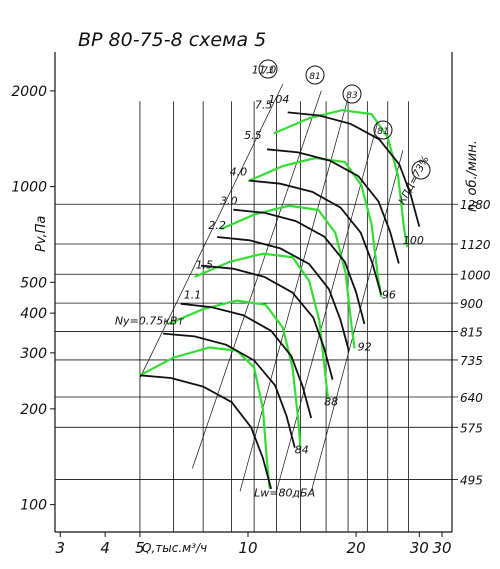 The height and width of the screenshot is (569, 500). Describe the element at coordinates (33, 410) in the screenshot. I see `y-tick-label-200: 200` at that location.